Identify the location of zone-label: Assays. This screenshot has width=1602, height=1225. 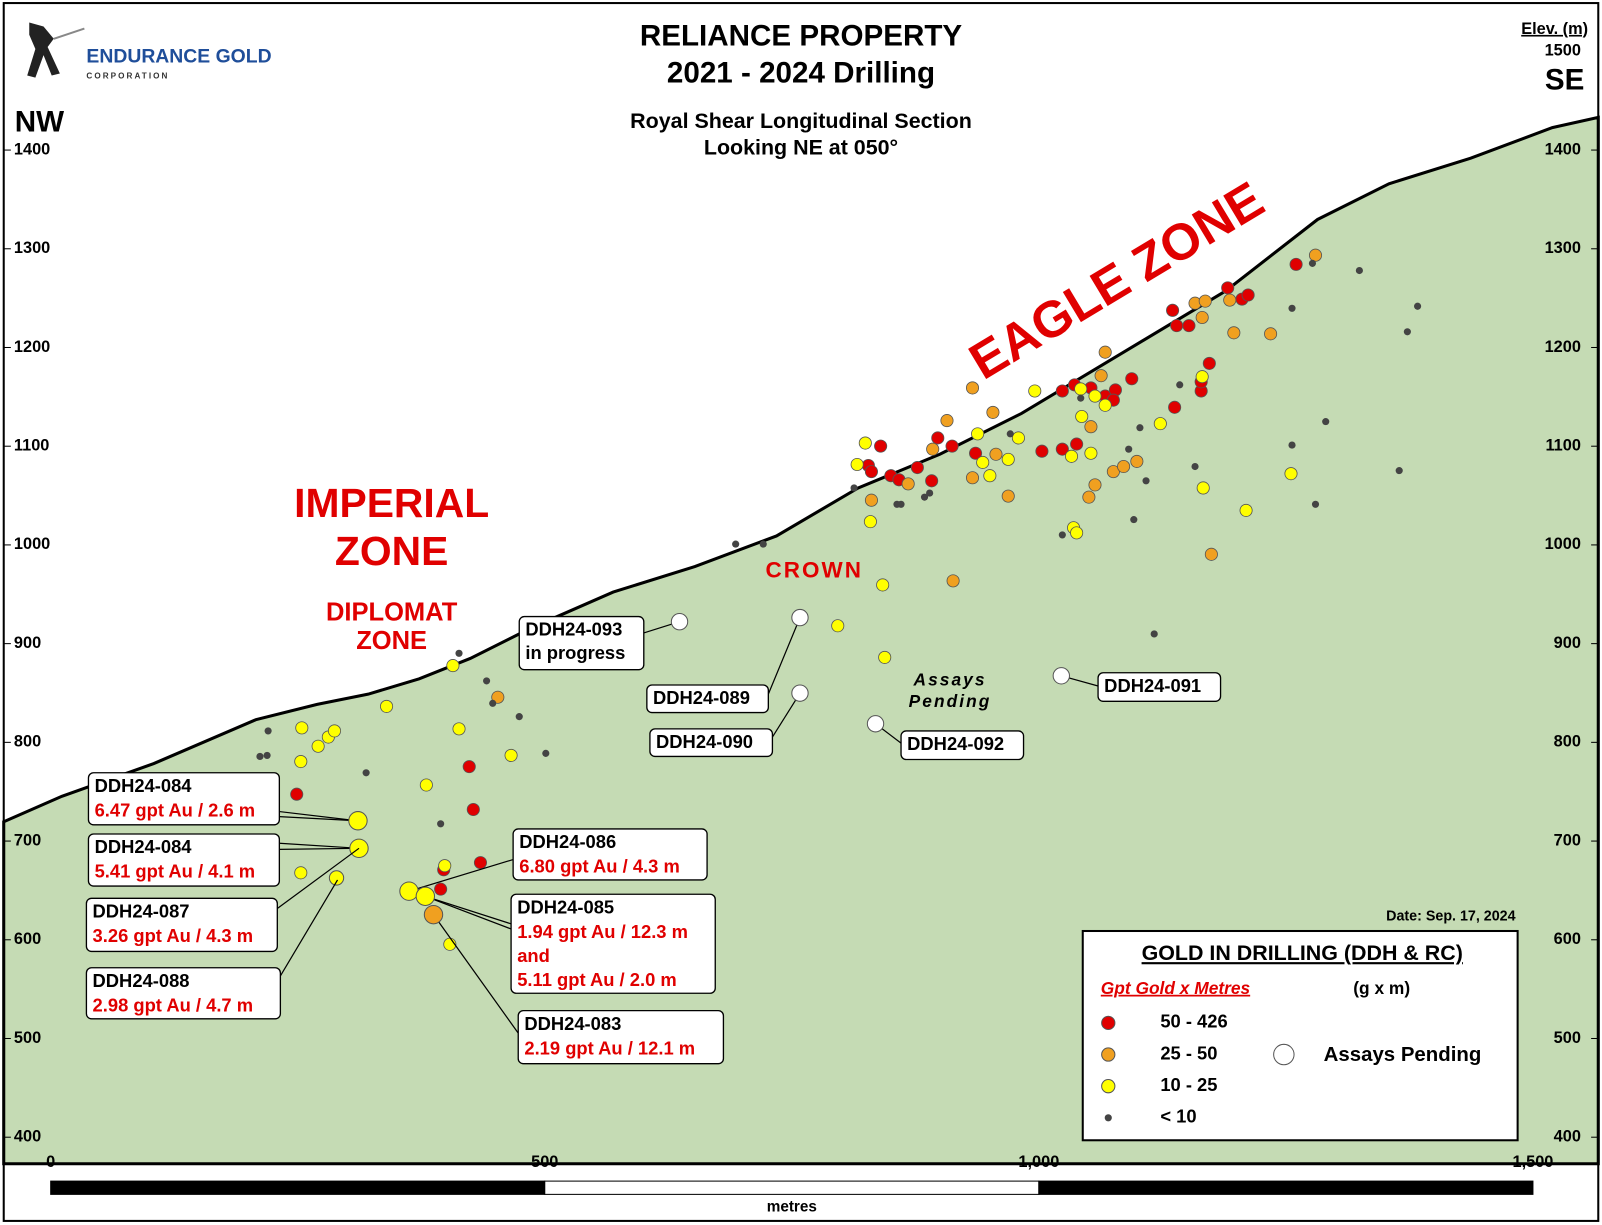
(950, 679).